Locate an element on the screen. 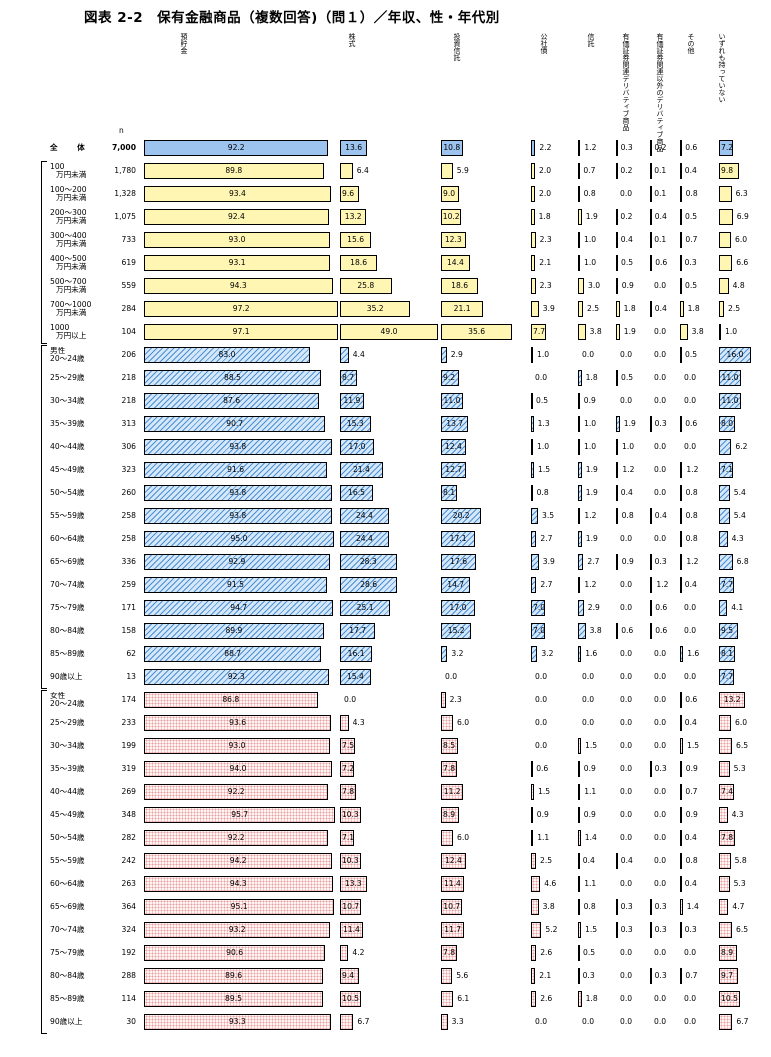 The width and height of the screenshot is (771, 1057). data-label: 13.6 is located at coordinates (354, 147).